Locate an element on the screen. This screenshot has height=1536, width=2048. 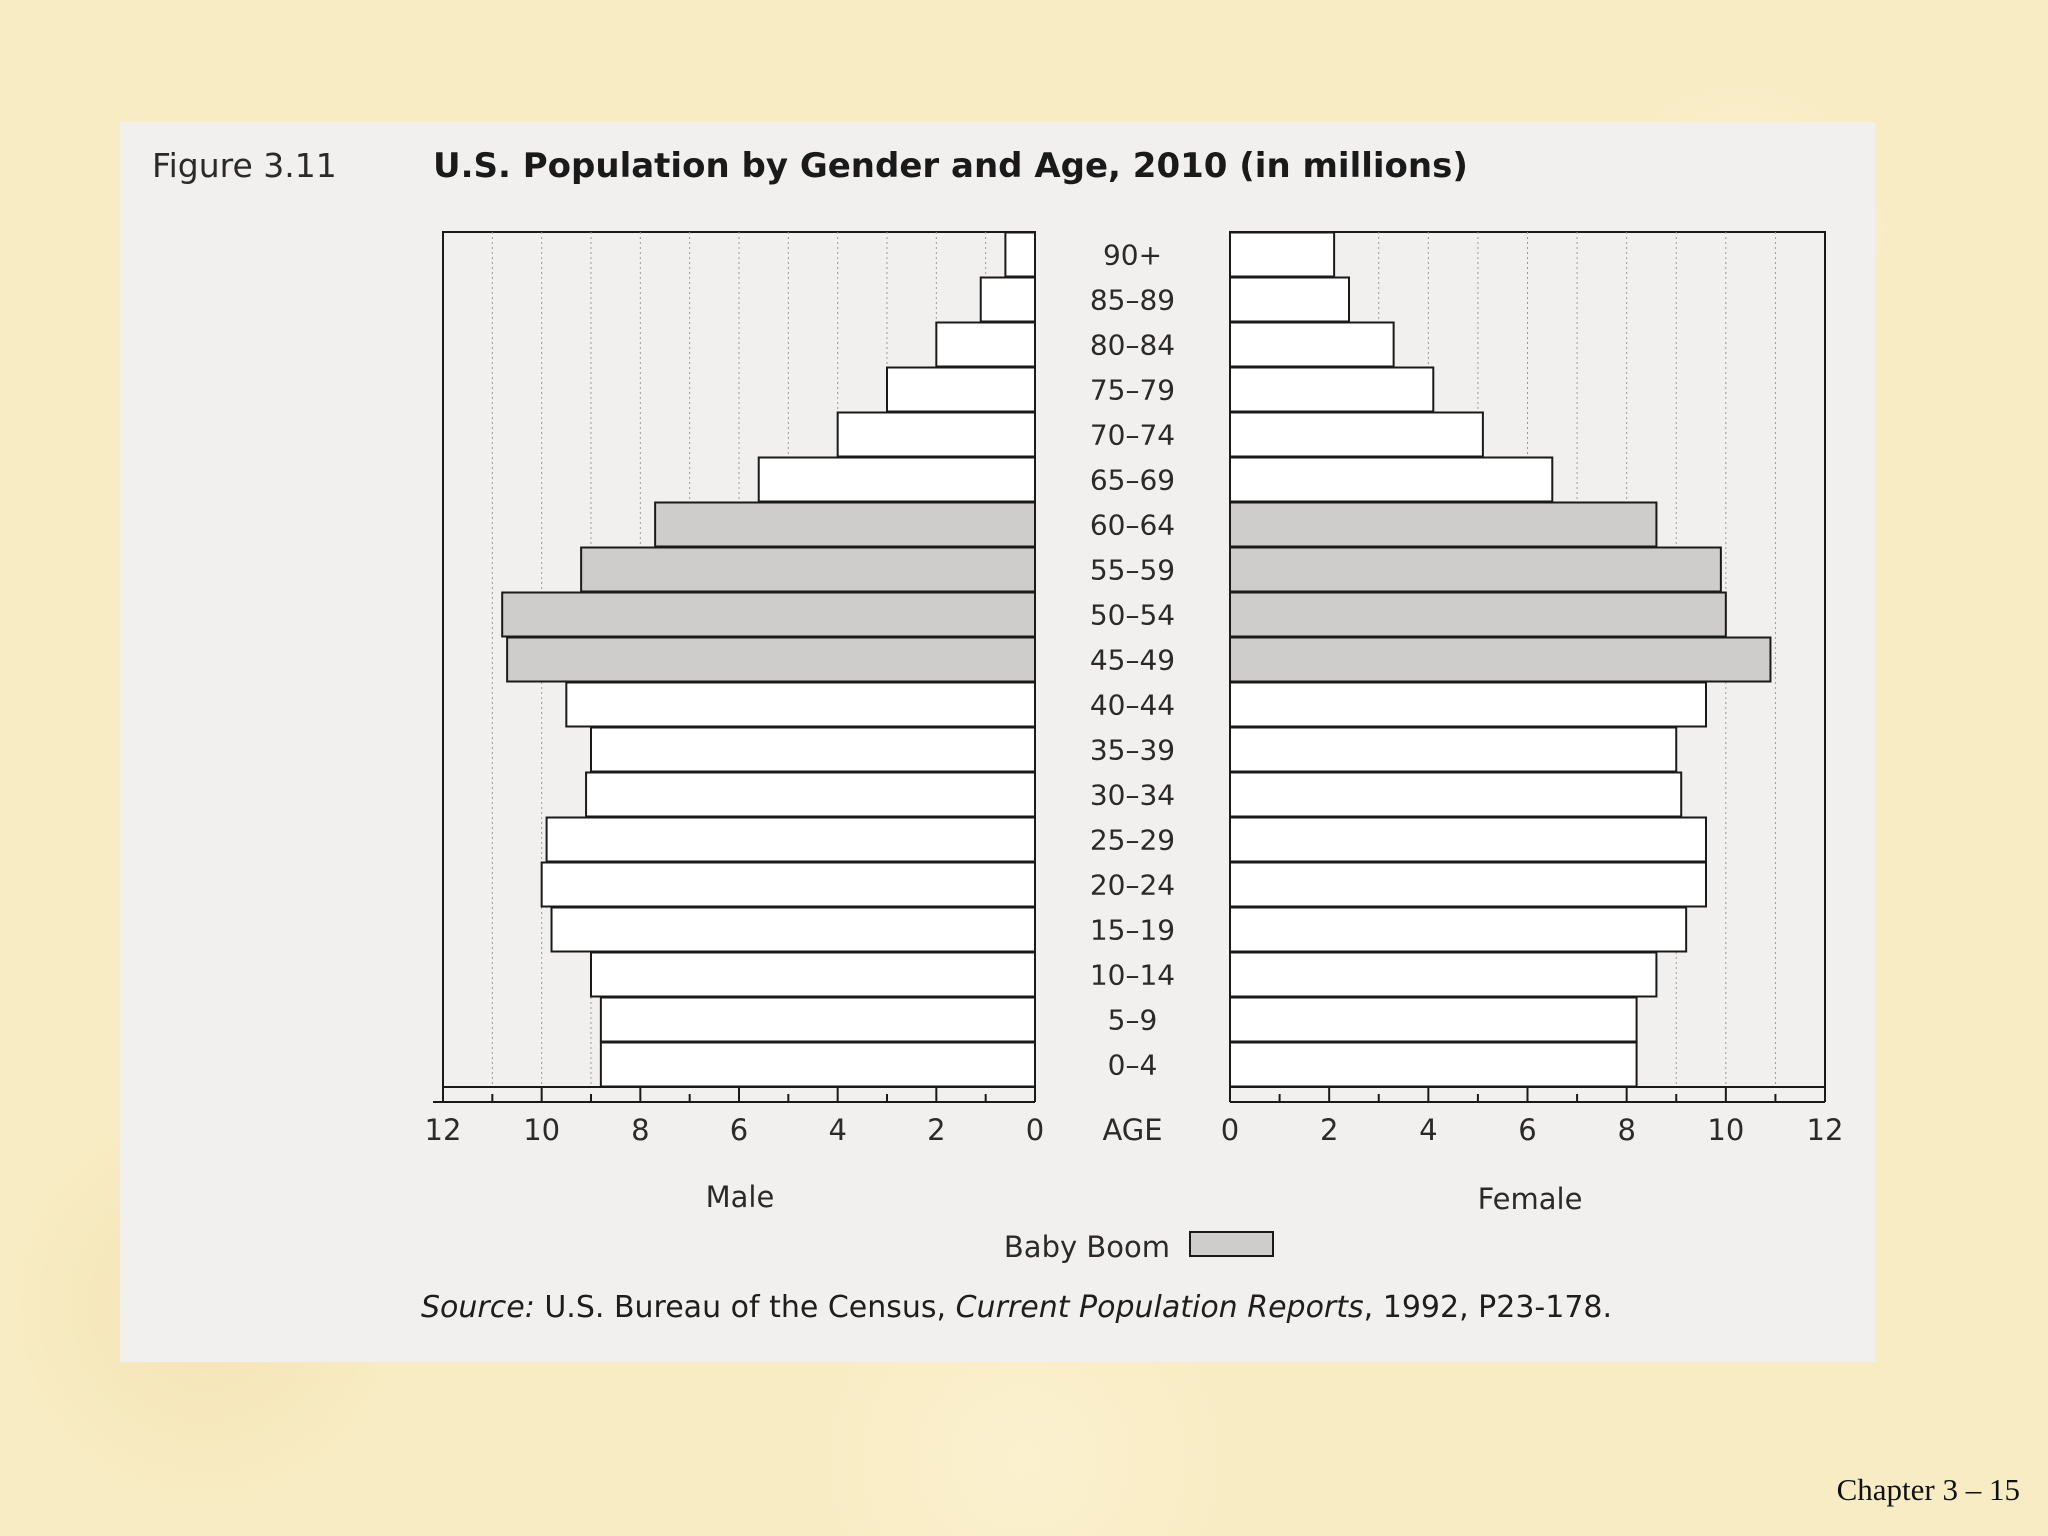
age-label-45–49: 45–49 is located at coordinates (1132, 660).